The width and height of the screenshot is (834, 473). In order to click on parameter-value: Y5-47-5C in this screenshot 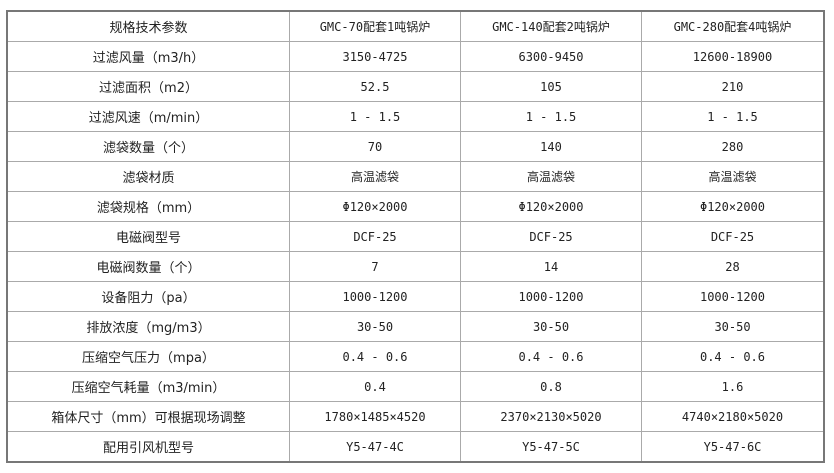, I will do `click(551, 447)`.